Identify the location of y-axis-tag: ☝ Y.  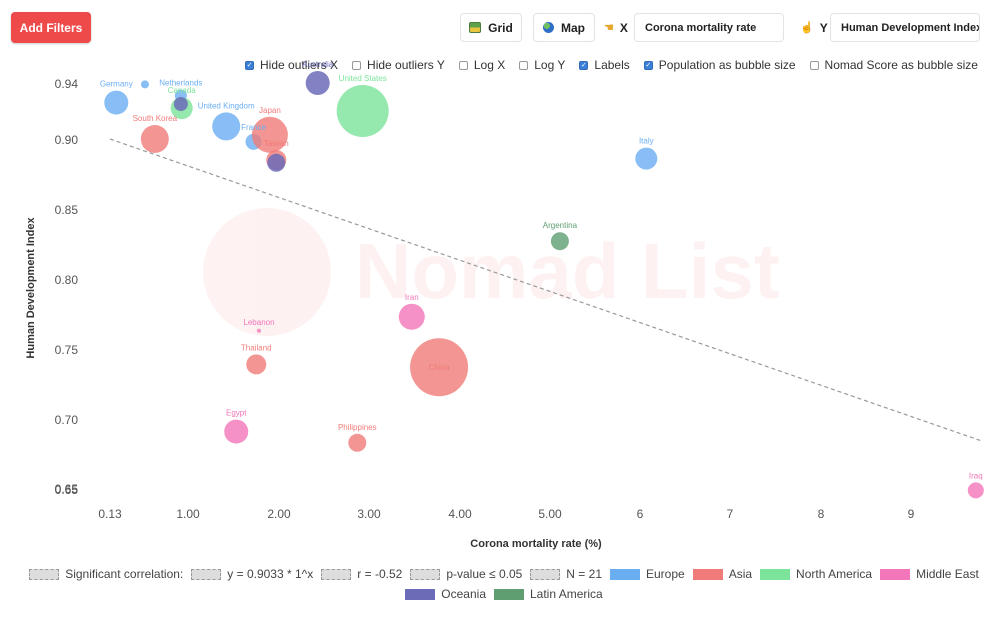
(814, 27).